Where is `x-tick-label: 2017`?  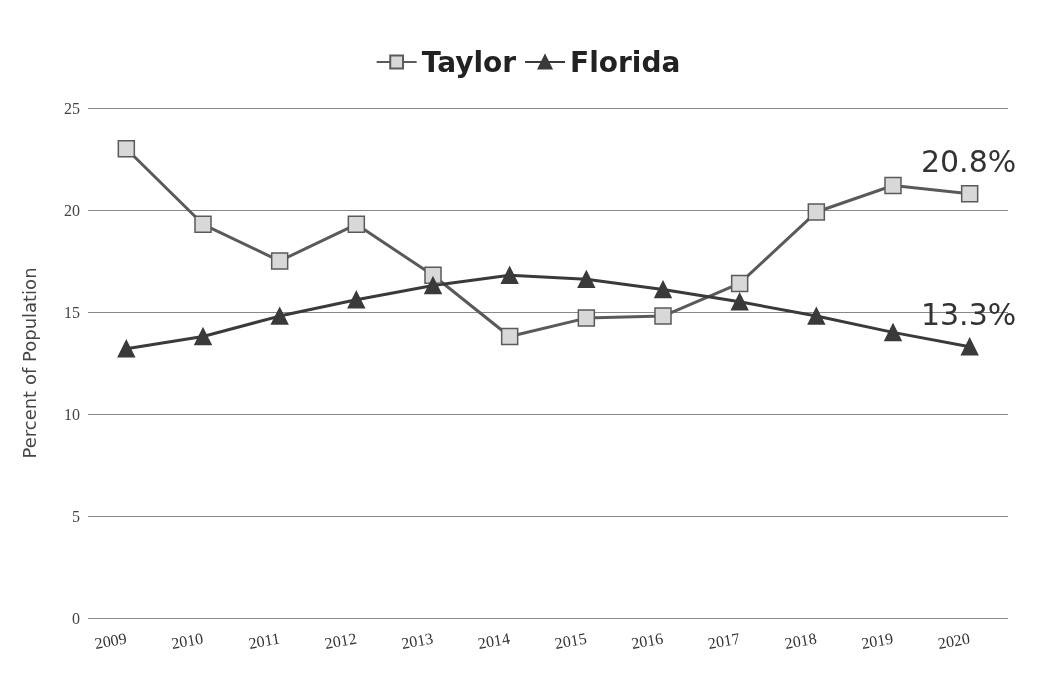 x-tick-label: 2017 is located at coordinates (724, 640).